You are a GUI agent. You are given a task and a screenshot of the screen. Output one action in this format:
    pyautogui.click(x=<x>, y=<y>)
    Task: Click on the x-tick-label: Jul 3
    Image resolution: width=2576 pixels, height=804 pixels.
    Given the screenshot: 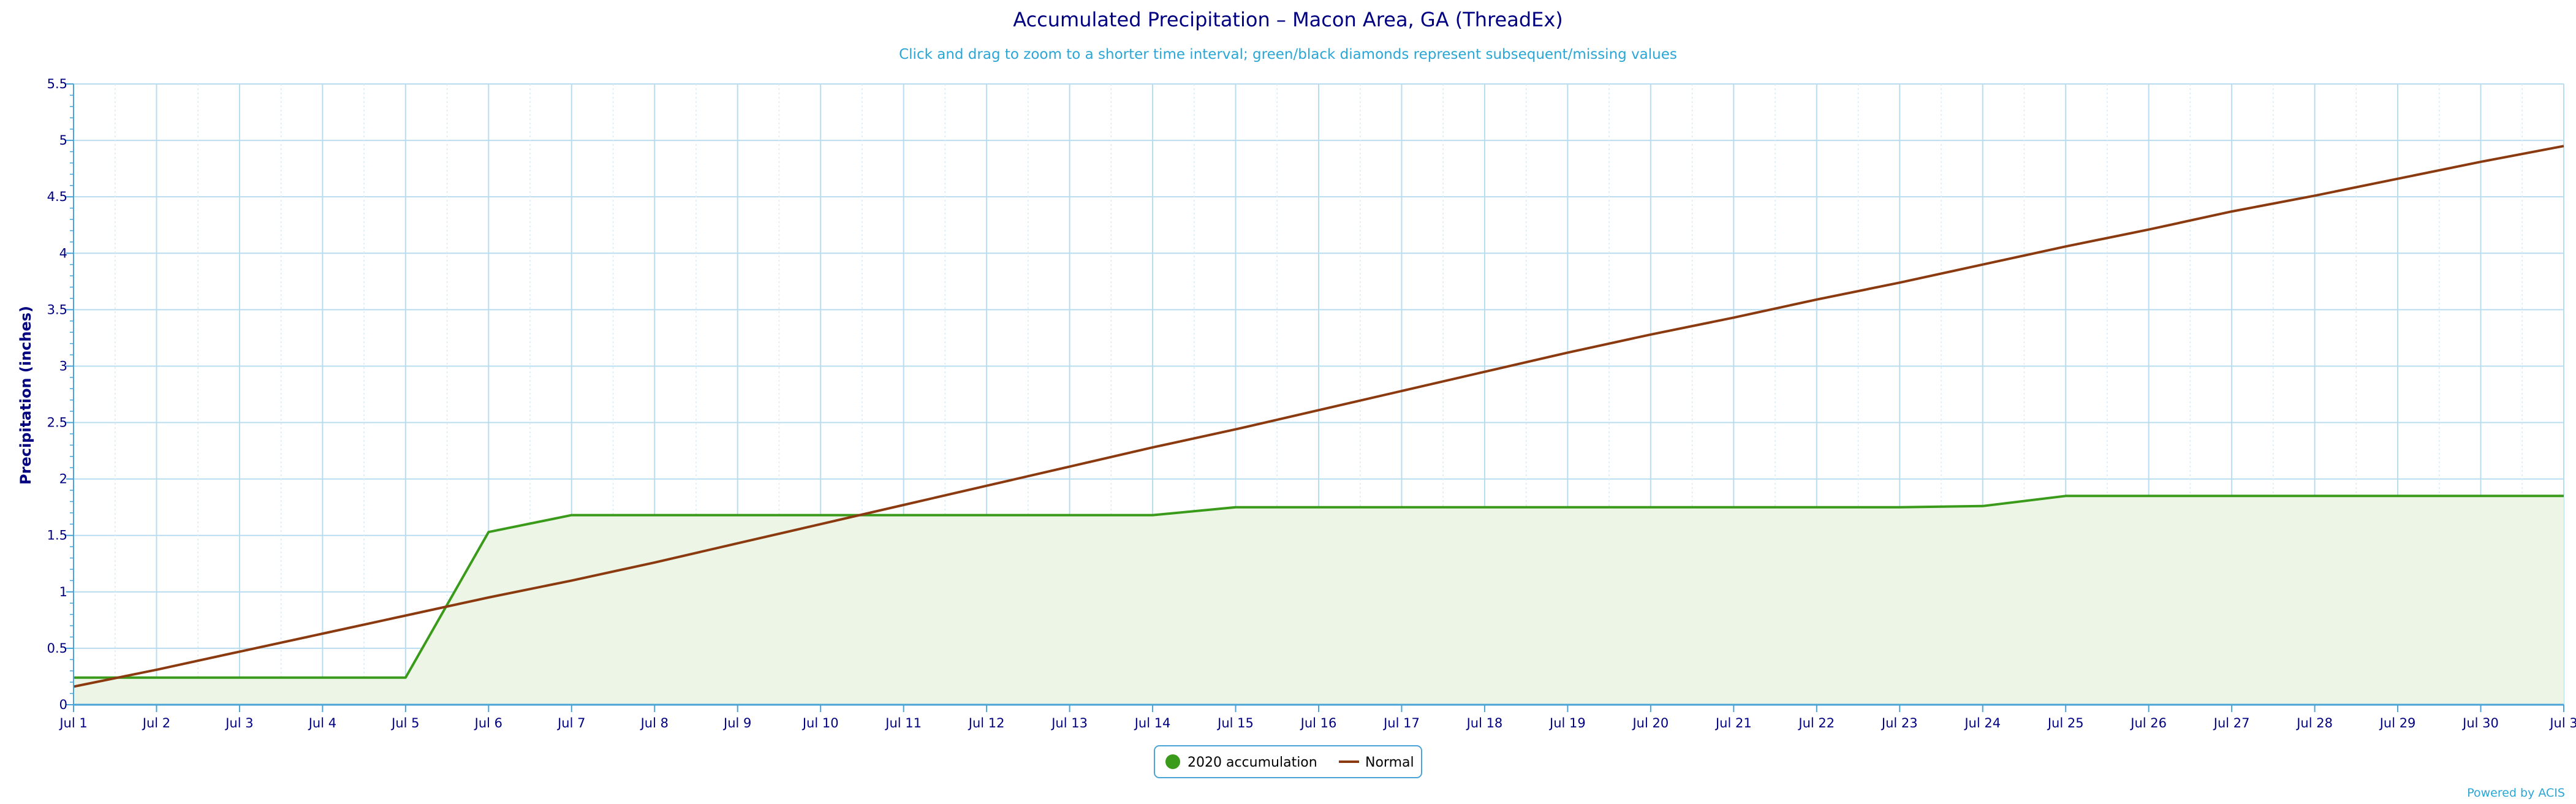 What is the action you would take?
    pyautogui.click(x=239, y=723)
    